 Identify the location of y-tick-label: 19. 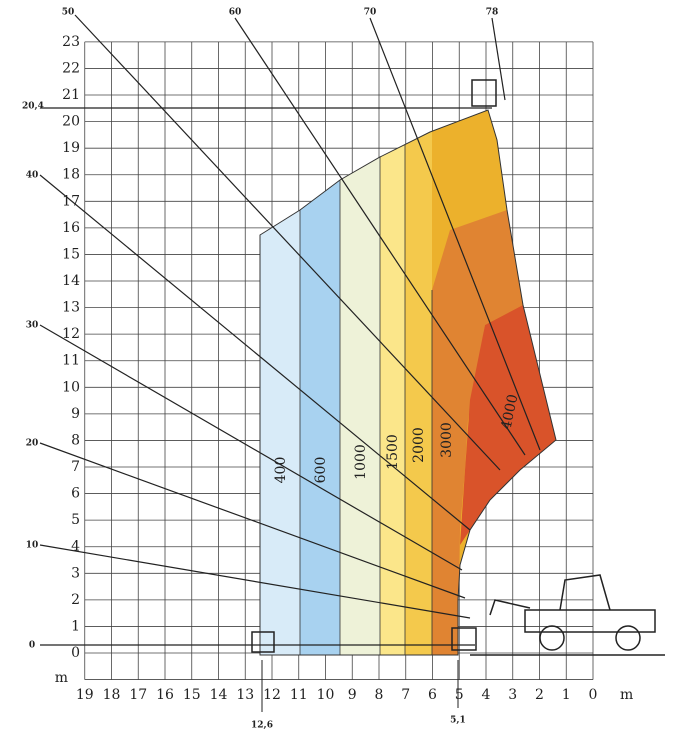
(71, 148).